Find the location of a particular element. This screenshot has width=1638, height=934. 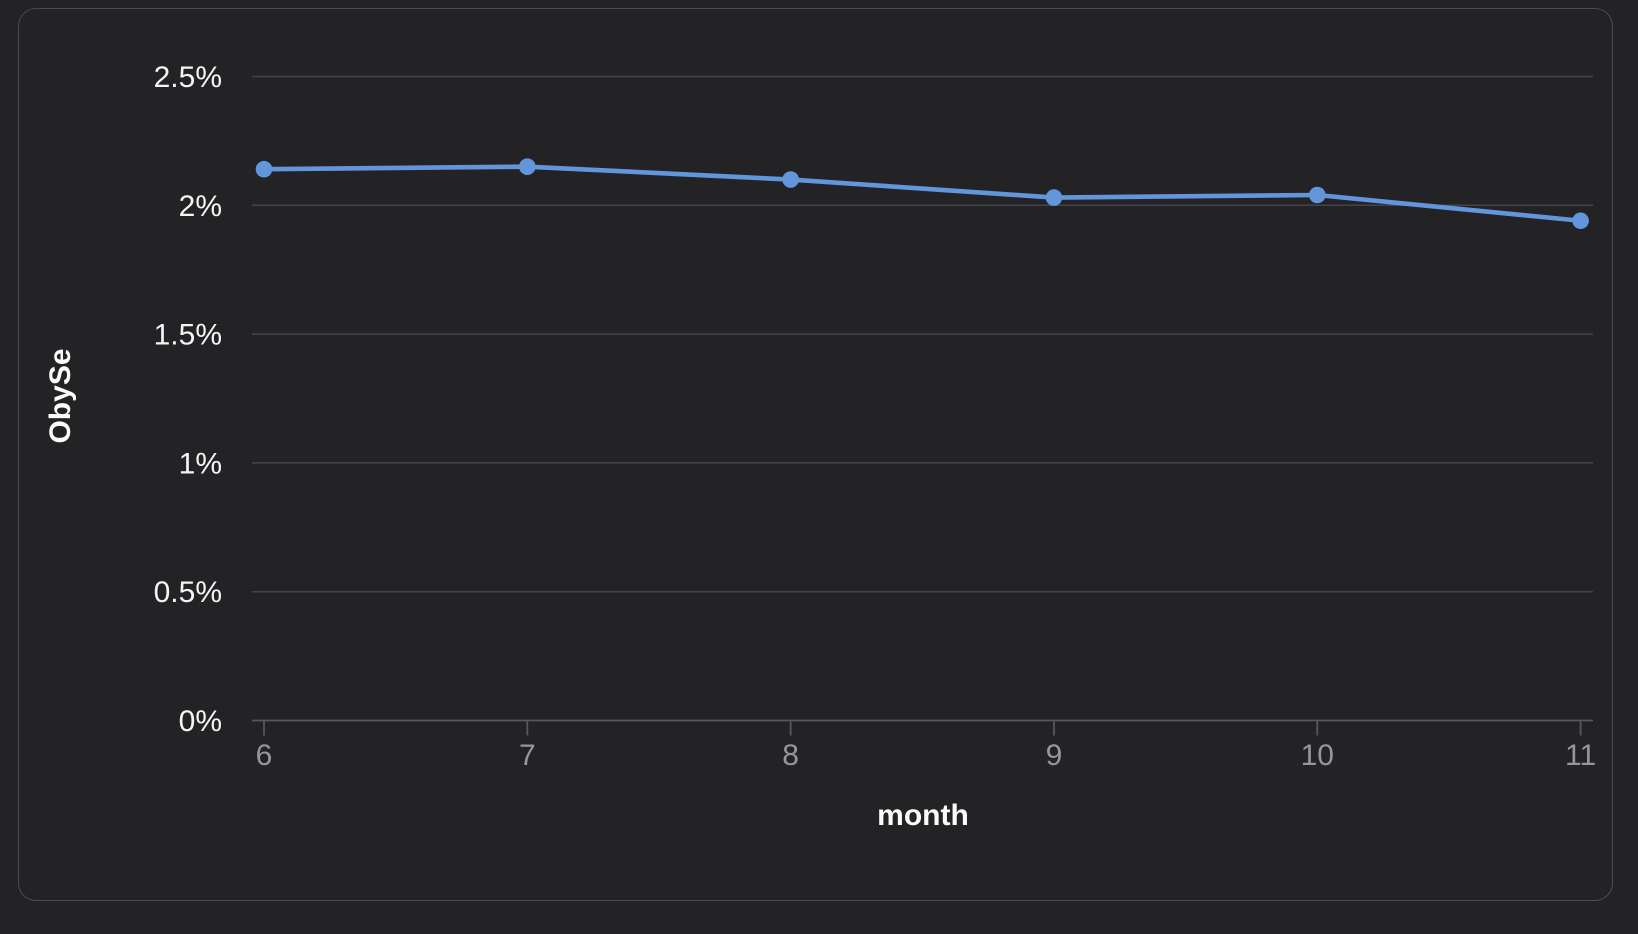

y-tick-label: 1% is located at coordinates (200, 463).